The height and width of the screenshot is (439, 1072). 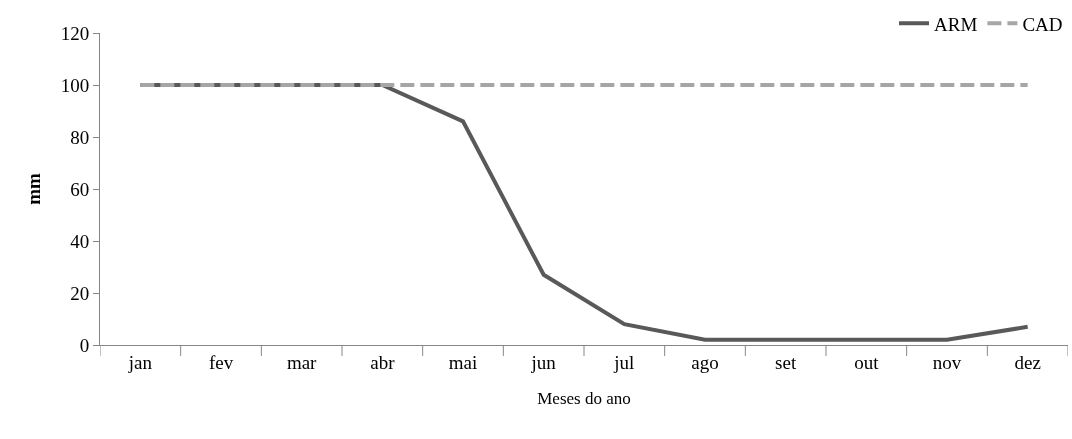 What do you see at coordinates (80, 189) in the screenshot?
I see `y-tick-label: 60` at bounding box center [80, 189].